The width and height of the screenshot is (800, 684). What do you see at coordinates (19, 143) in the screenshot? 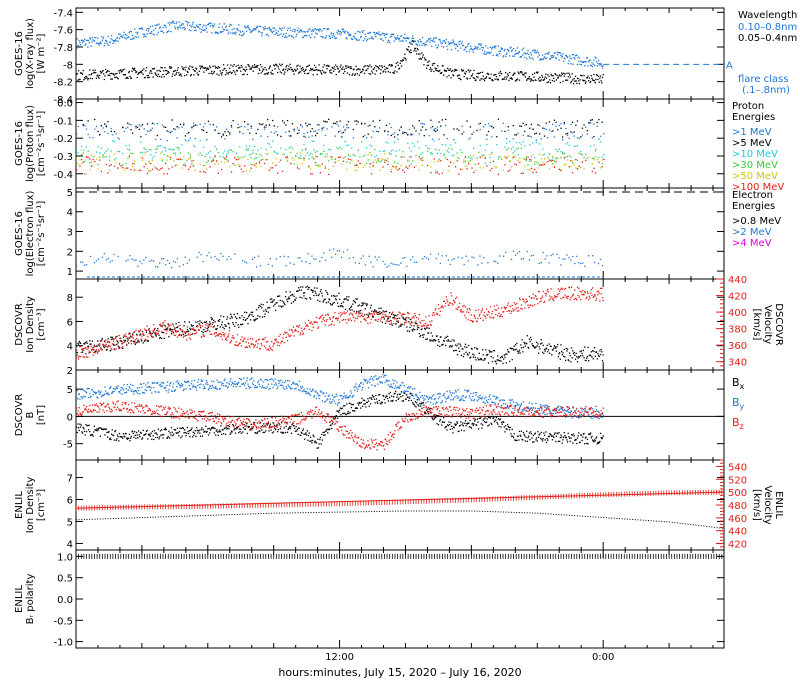
I see `y-axis-label-line: GOES-16` at bounding box center [19, 143].